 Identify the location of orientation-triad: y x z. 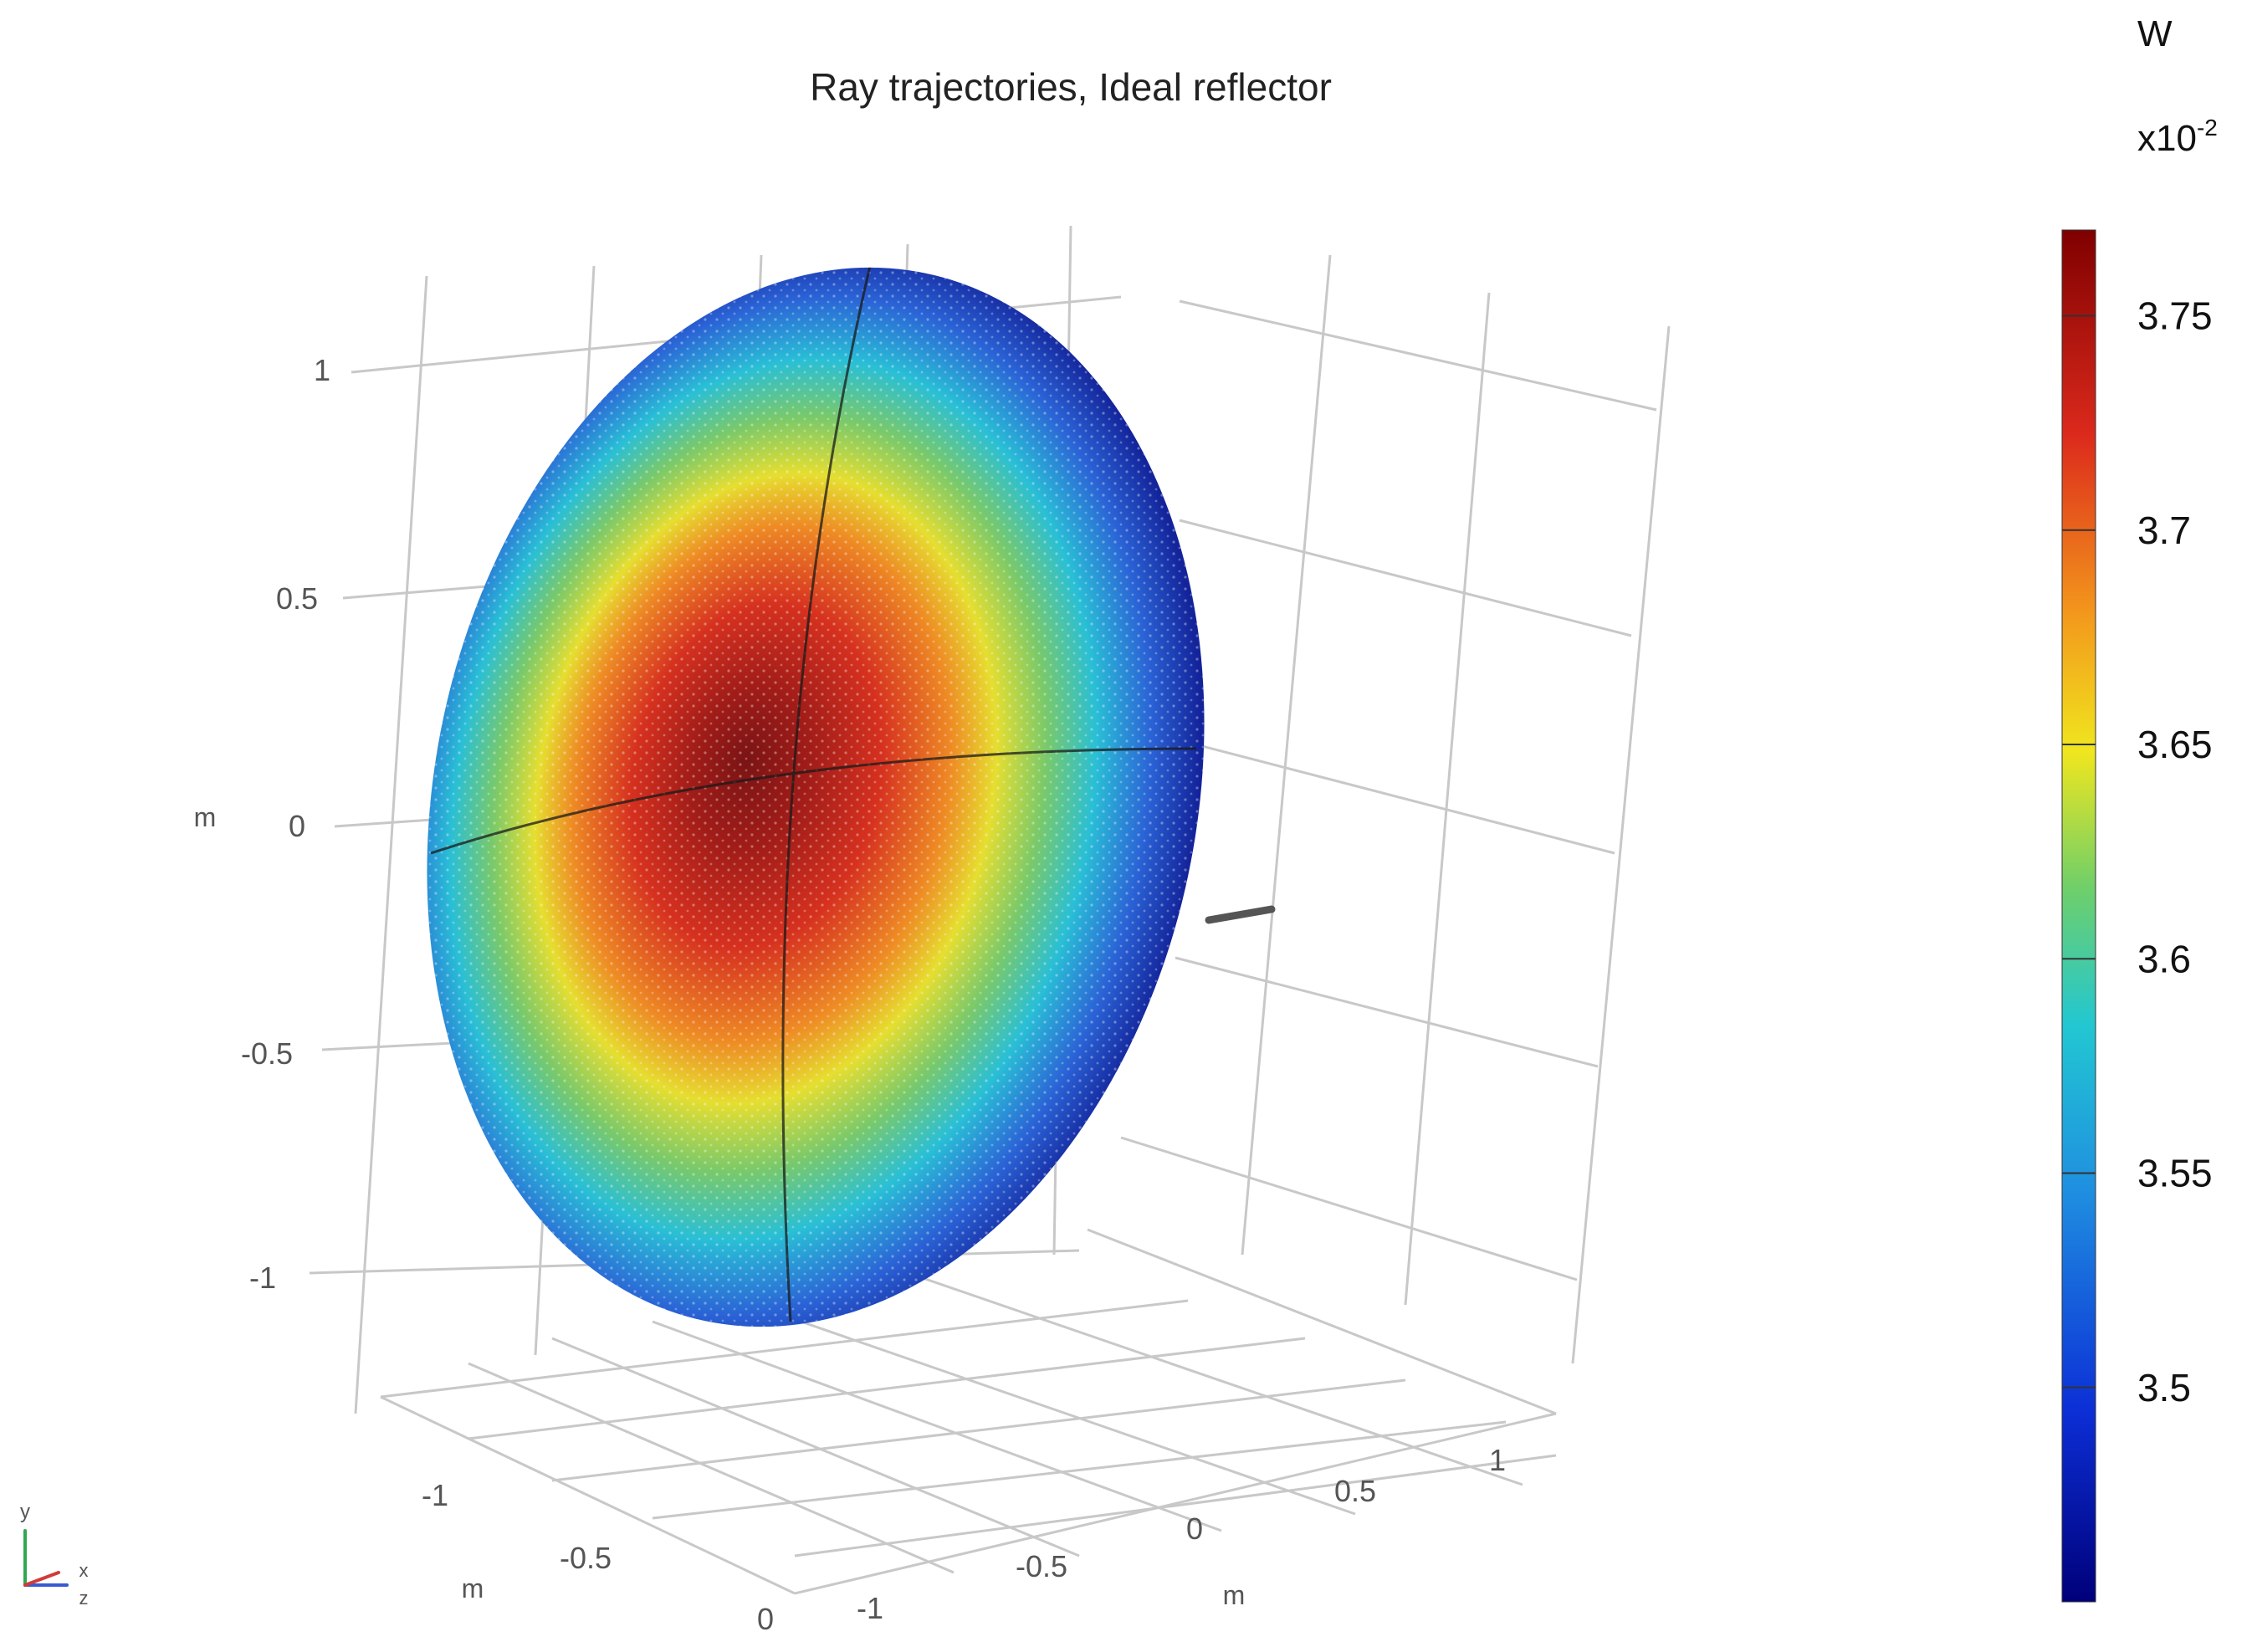
(55, 1555).